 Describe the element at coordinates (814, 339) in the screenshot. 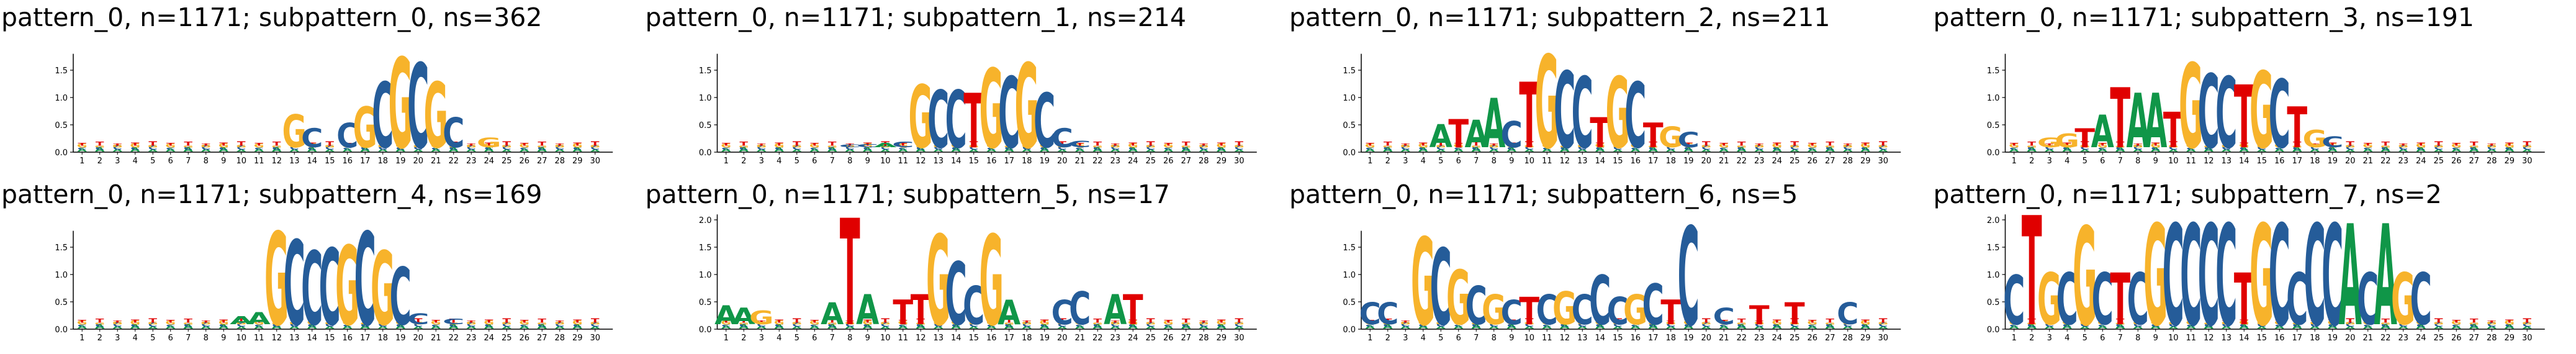

I see `x-tick-label: 6` at that location.